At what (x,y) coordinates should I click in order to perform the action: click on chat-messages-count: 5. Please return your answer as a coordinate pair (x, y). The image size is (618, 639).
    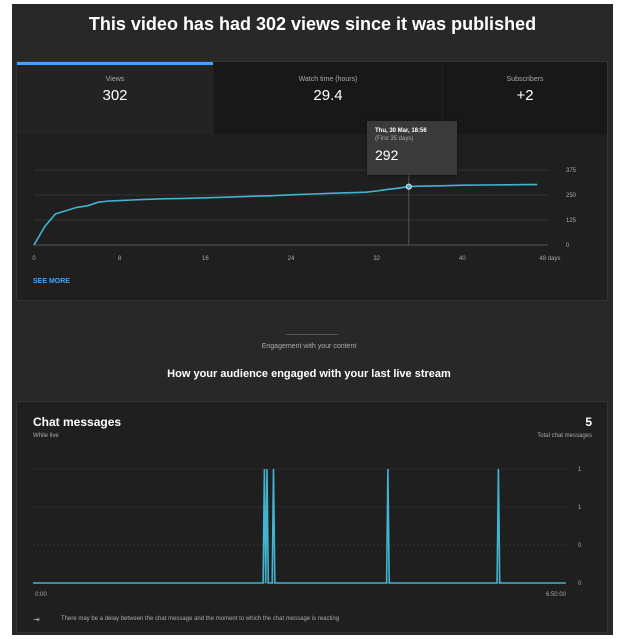
    Looking at the image, I should click on (588, 422).